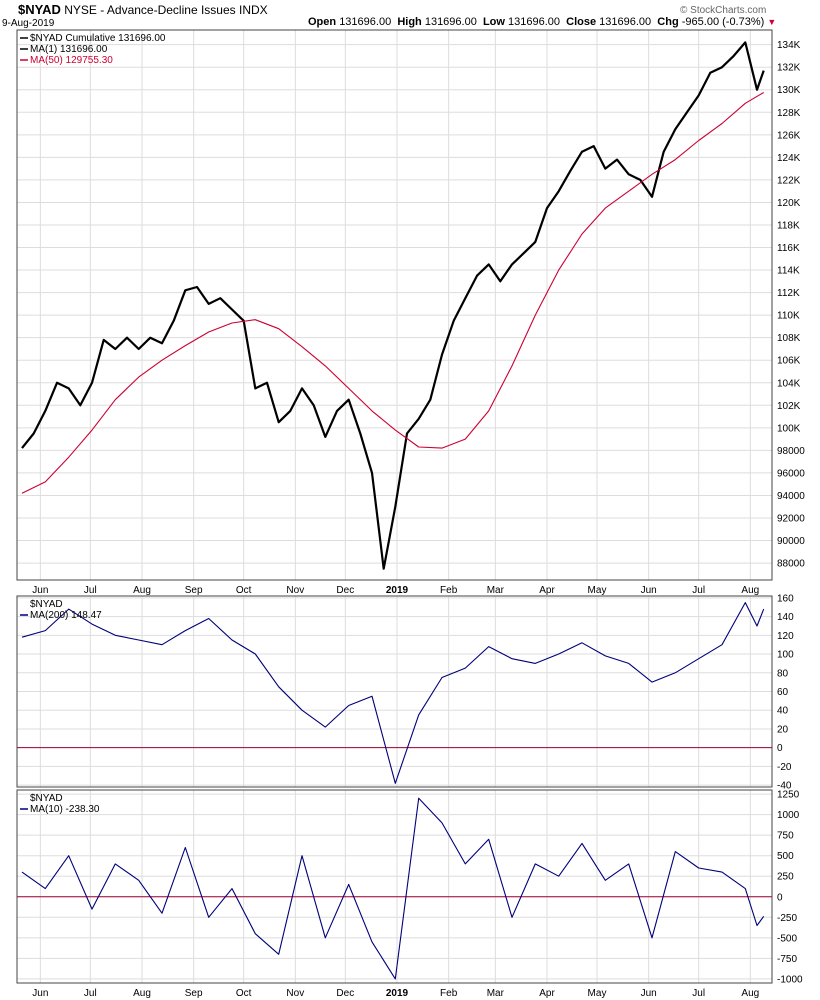 This screenshot has width=820, height=1000. I want to click on legend-entry: MA(10) -238.30, so click(65, 809).